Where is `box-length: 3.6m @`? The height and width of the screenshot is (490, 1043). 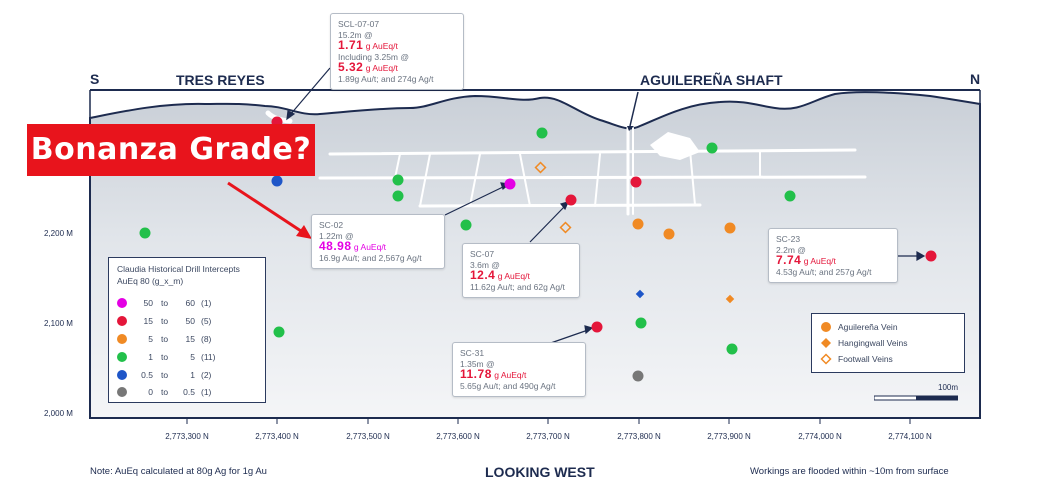
box-length: 3.6m @ is located at coordinates (485, 264).